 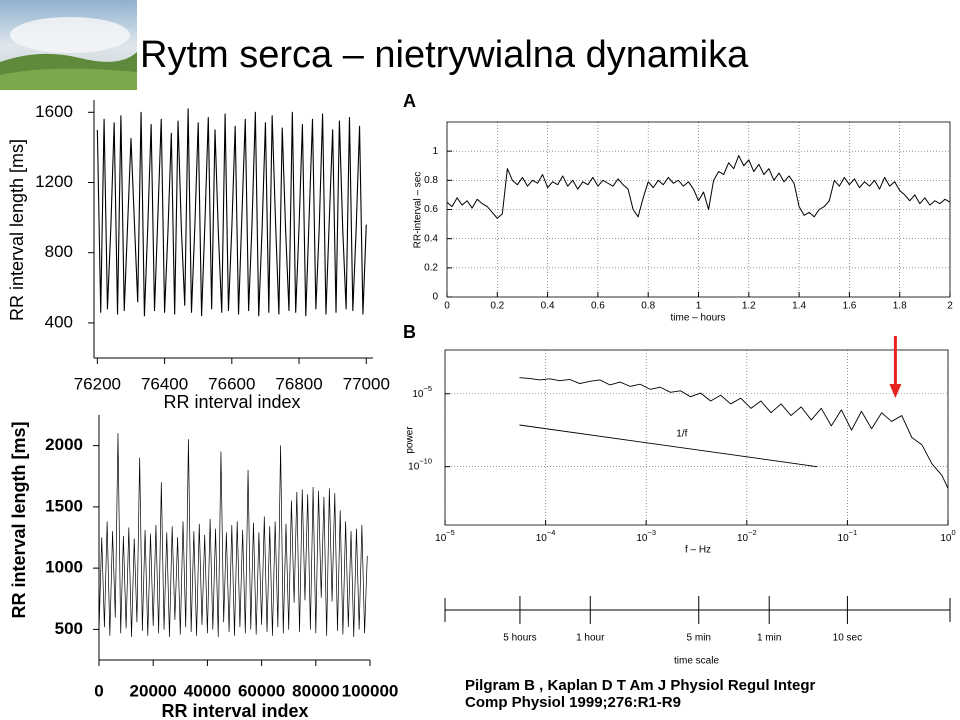 I want to click on panel-label: A, so click(x=409, y=101).